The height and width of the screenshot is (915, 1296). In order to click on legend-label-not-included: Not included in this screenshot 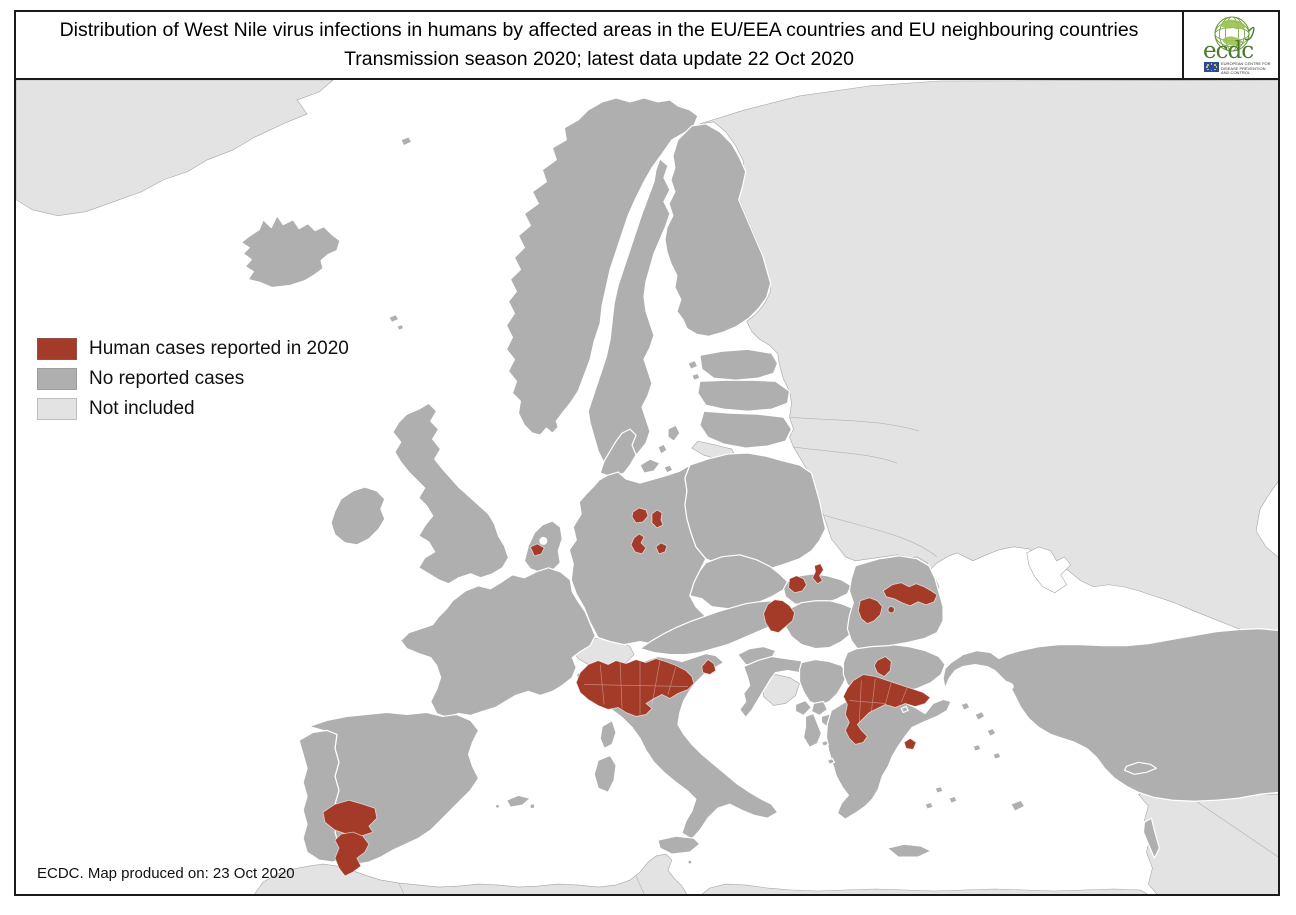, I will do `click(142, 408)`.